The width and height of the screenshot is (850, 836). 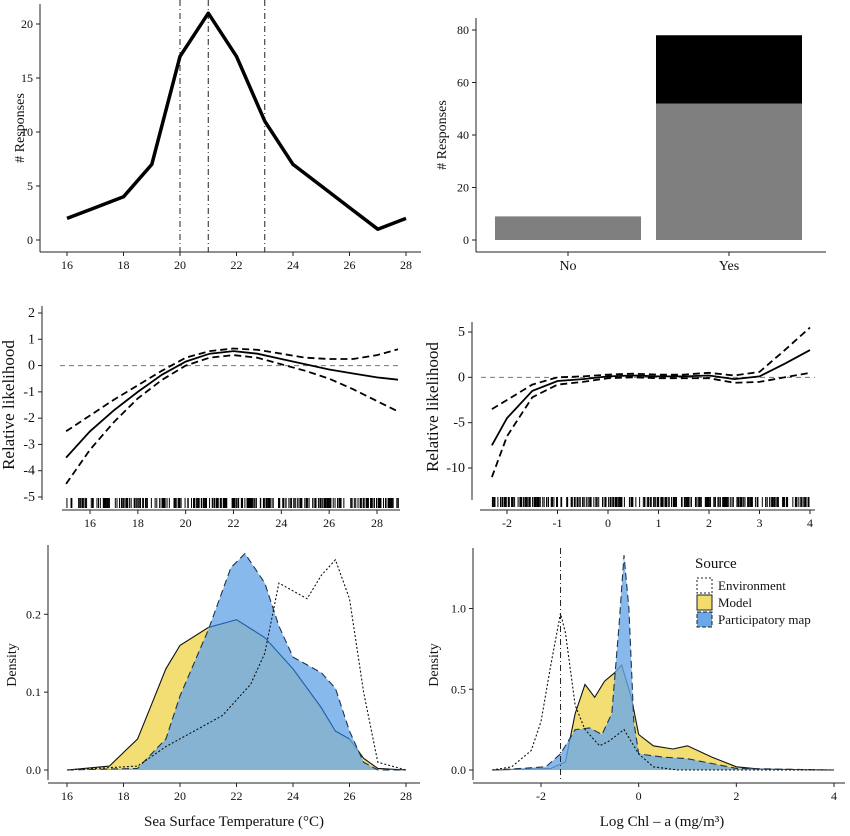 What do you see at coordinates (760, 523) in the screenshot?
I see `panel-4-x-tick-label: 3` at bounding box center [760, 523].